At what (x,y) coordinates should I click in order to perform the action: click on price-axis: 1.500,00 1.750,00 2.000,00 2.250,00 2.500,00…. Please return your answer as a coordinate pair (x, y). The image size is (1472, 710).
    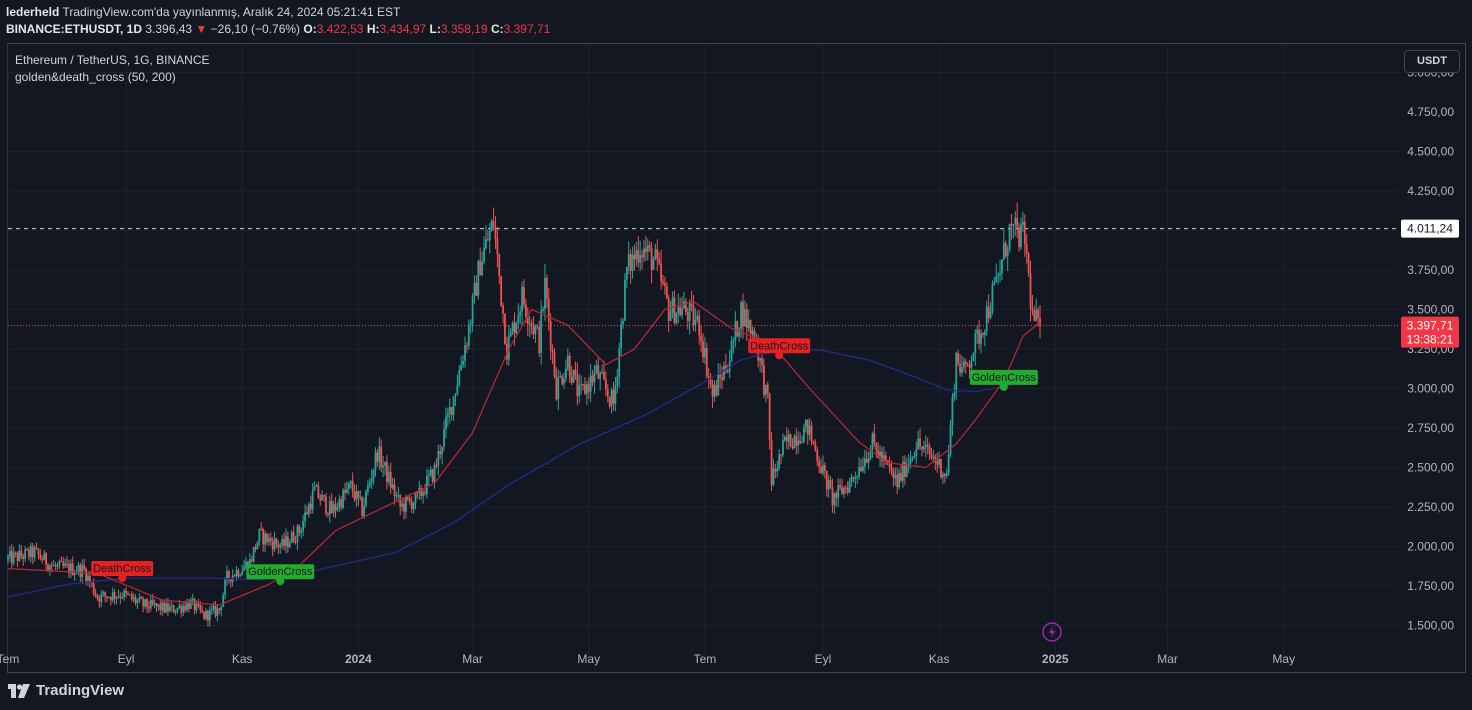
    Looking at the image, I should click on (1430, 348).